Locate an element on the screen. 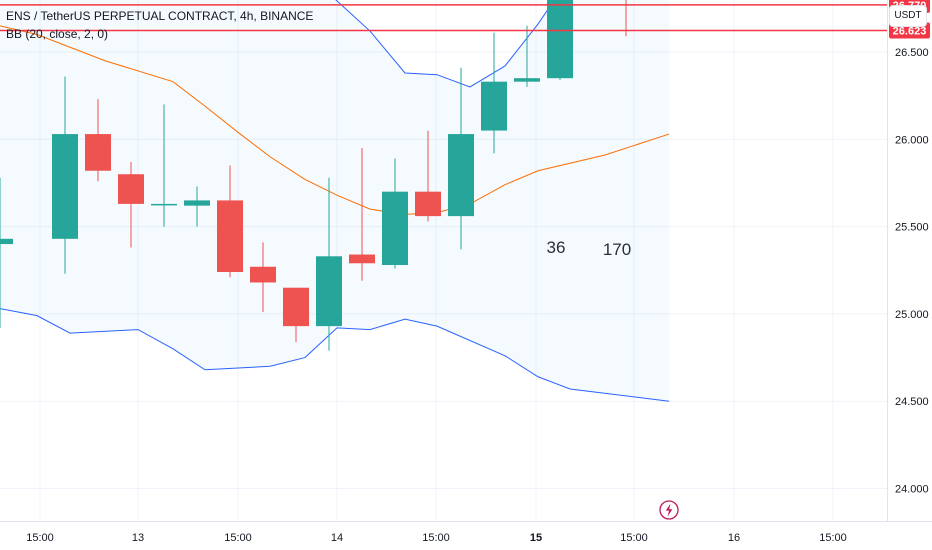 This screenshot has width=932, height=550. time-tick-label: 14 is located at coordinates (337, 538).